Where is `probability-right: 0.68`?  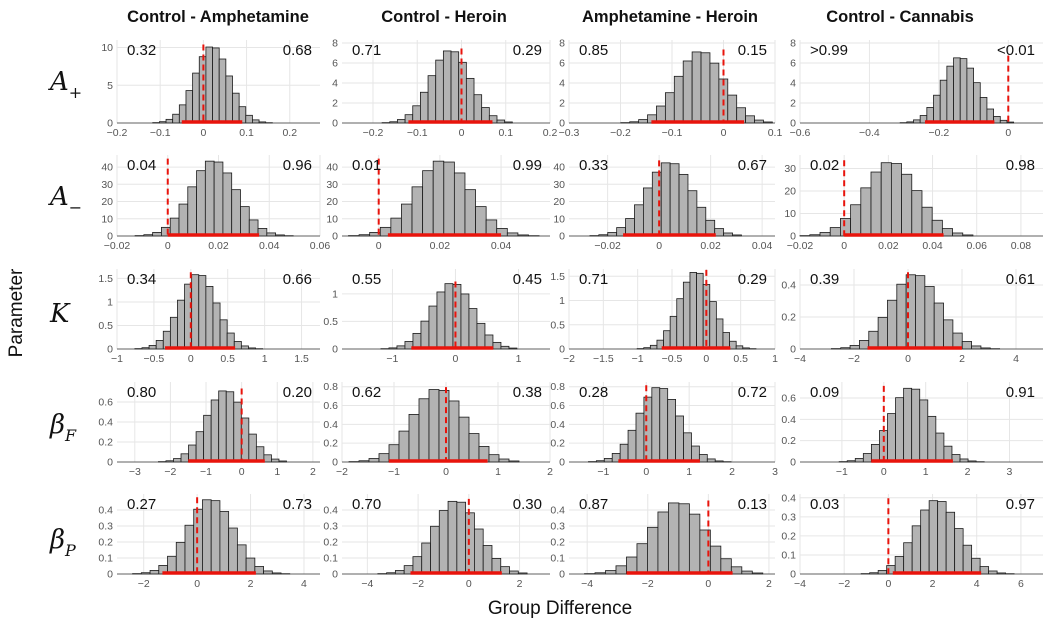
probability-right: 0.68 is located at coordinates (297, 50).